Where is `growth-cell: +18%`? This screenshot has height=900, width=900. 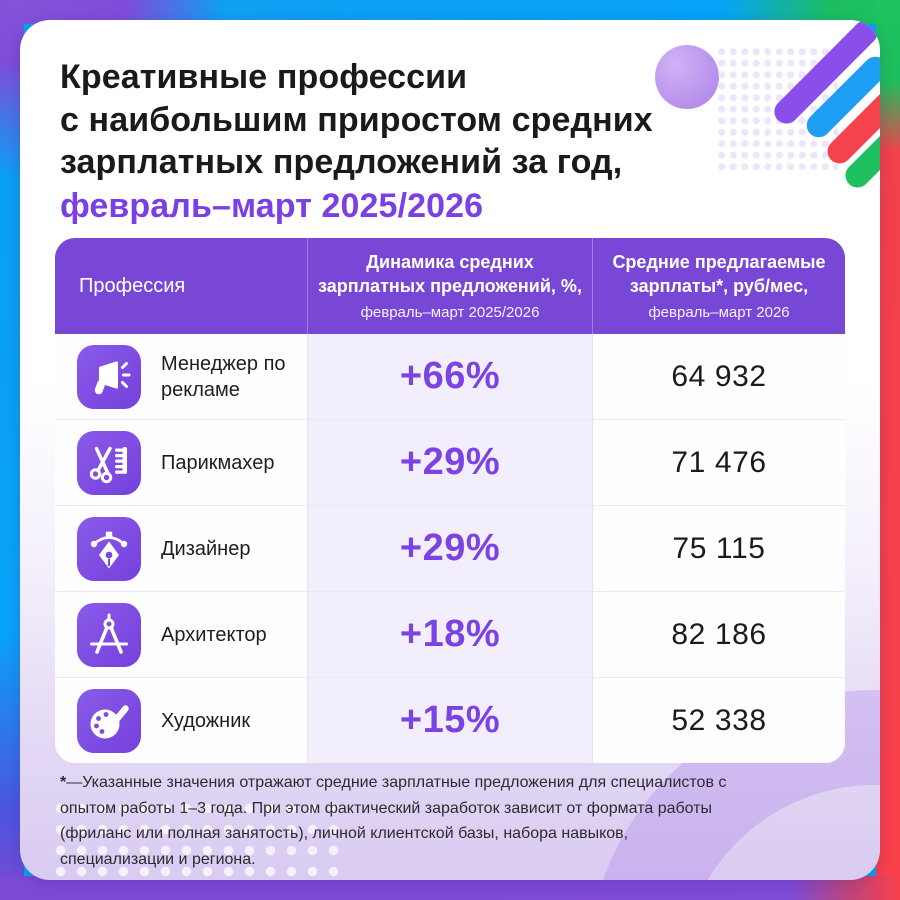
growth-cell: +18% is located at coordinates (449, 634).